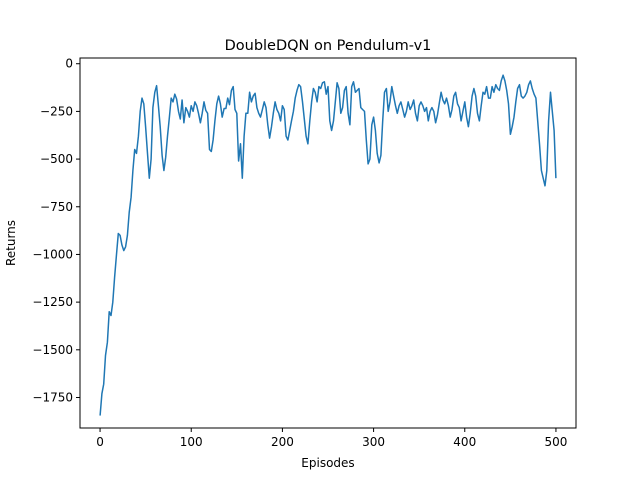 This screenshot has height=480, width=640. Describe the element at coordinates (100, 442) in the screenshot. I see `x-tick-label: 0` at that location.